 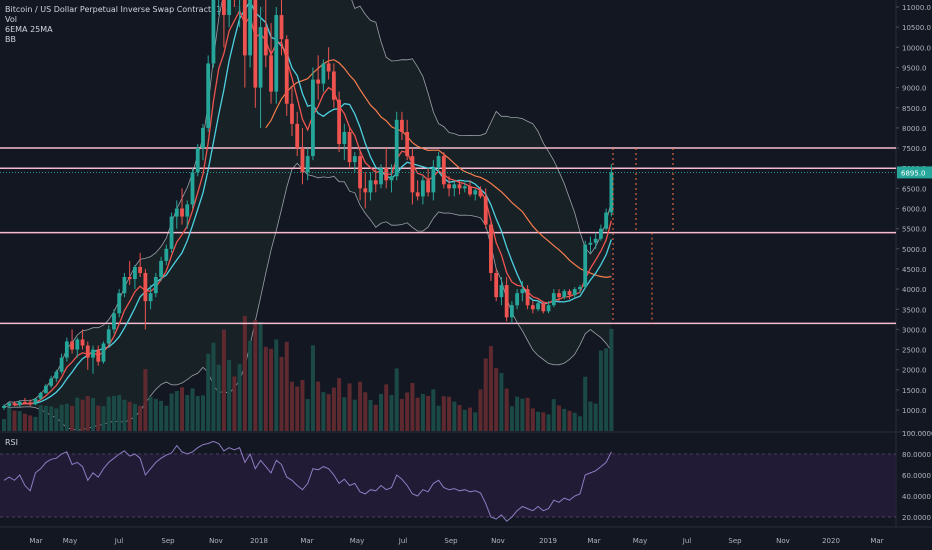 I want to click on projection-lines, so click(x=643, y=236).